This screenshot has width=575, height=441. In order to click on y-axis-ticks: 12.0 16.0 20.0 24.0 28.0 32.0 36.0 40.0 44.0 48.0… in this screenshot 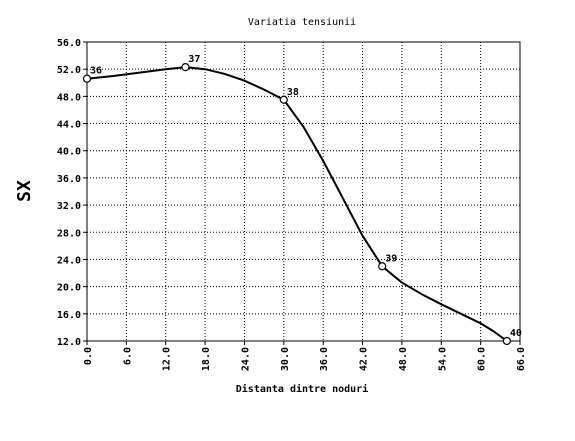, I will do `click(72, 193)`.